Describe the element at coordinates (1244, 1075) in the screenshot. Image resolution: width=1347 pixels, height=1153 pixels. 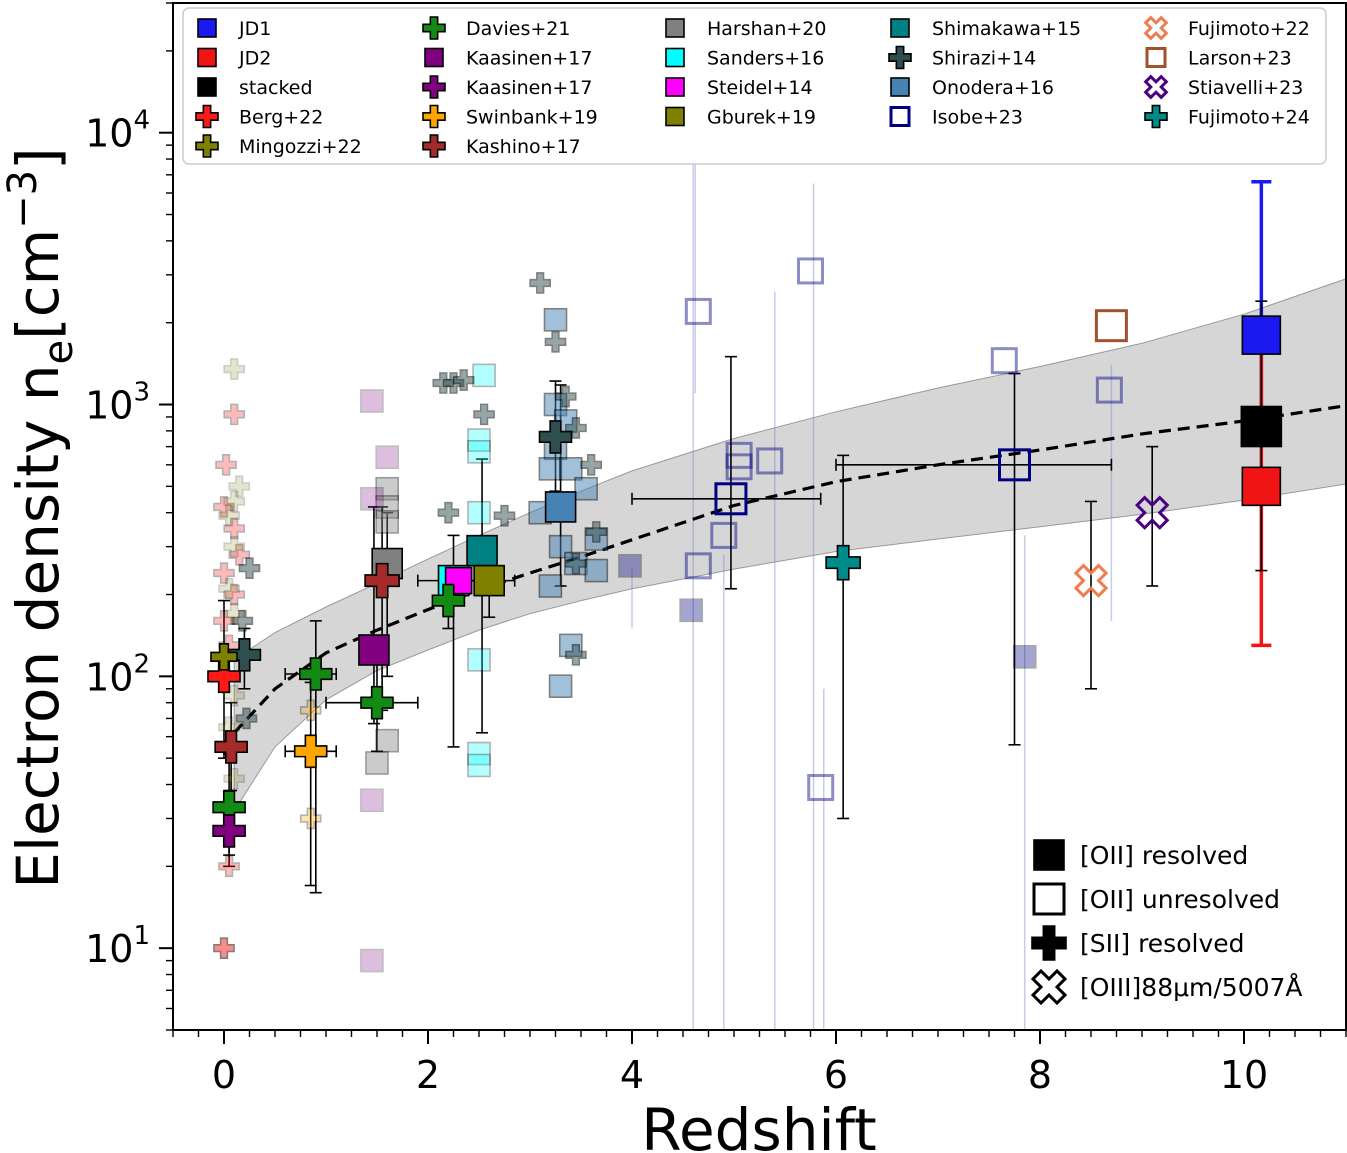
I see `x-tick-label: 10` at that location.